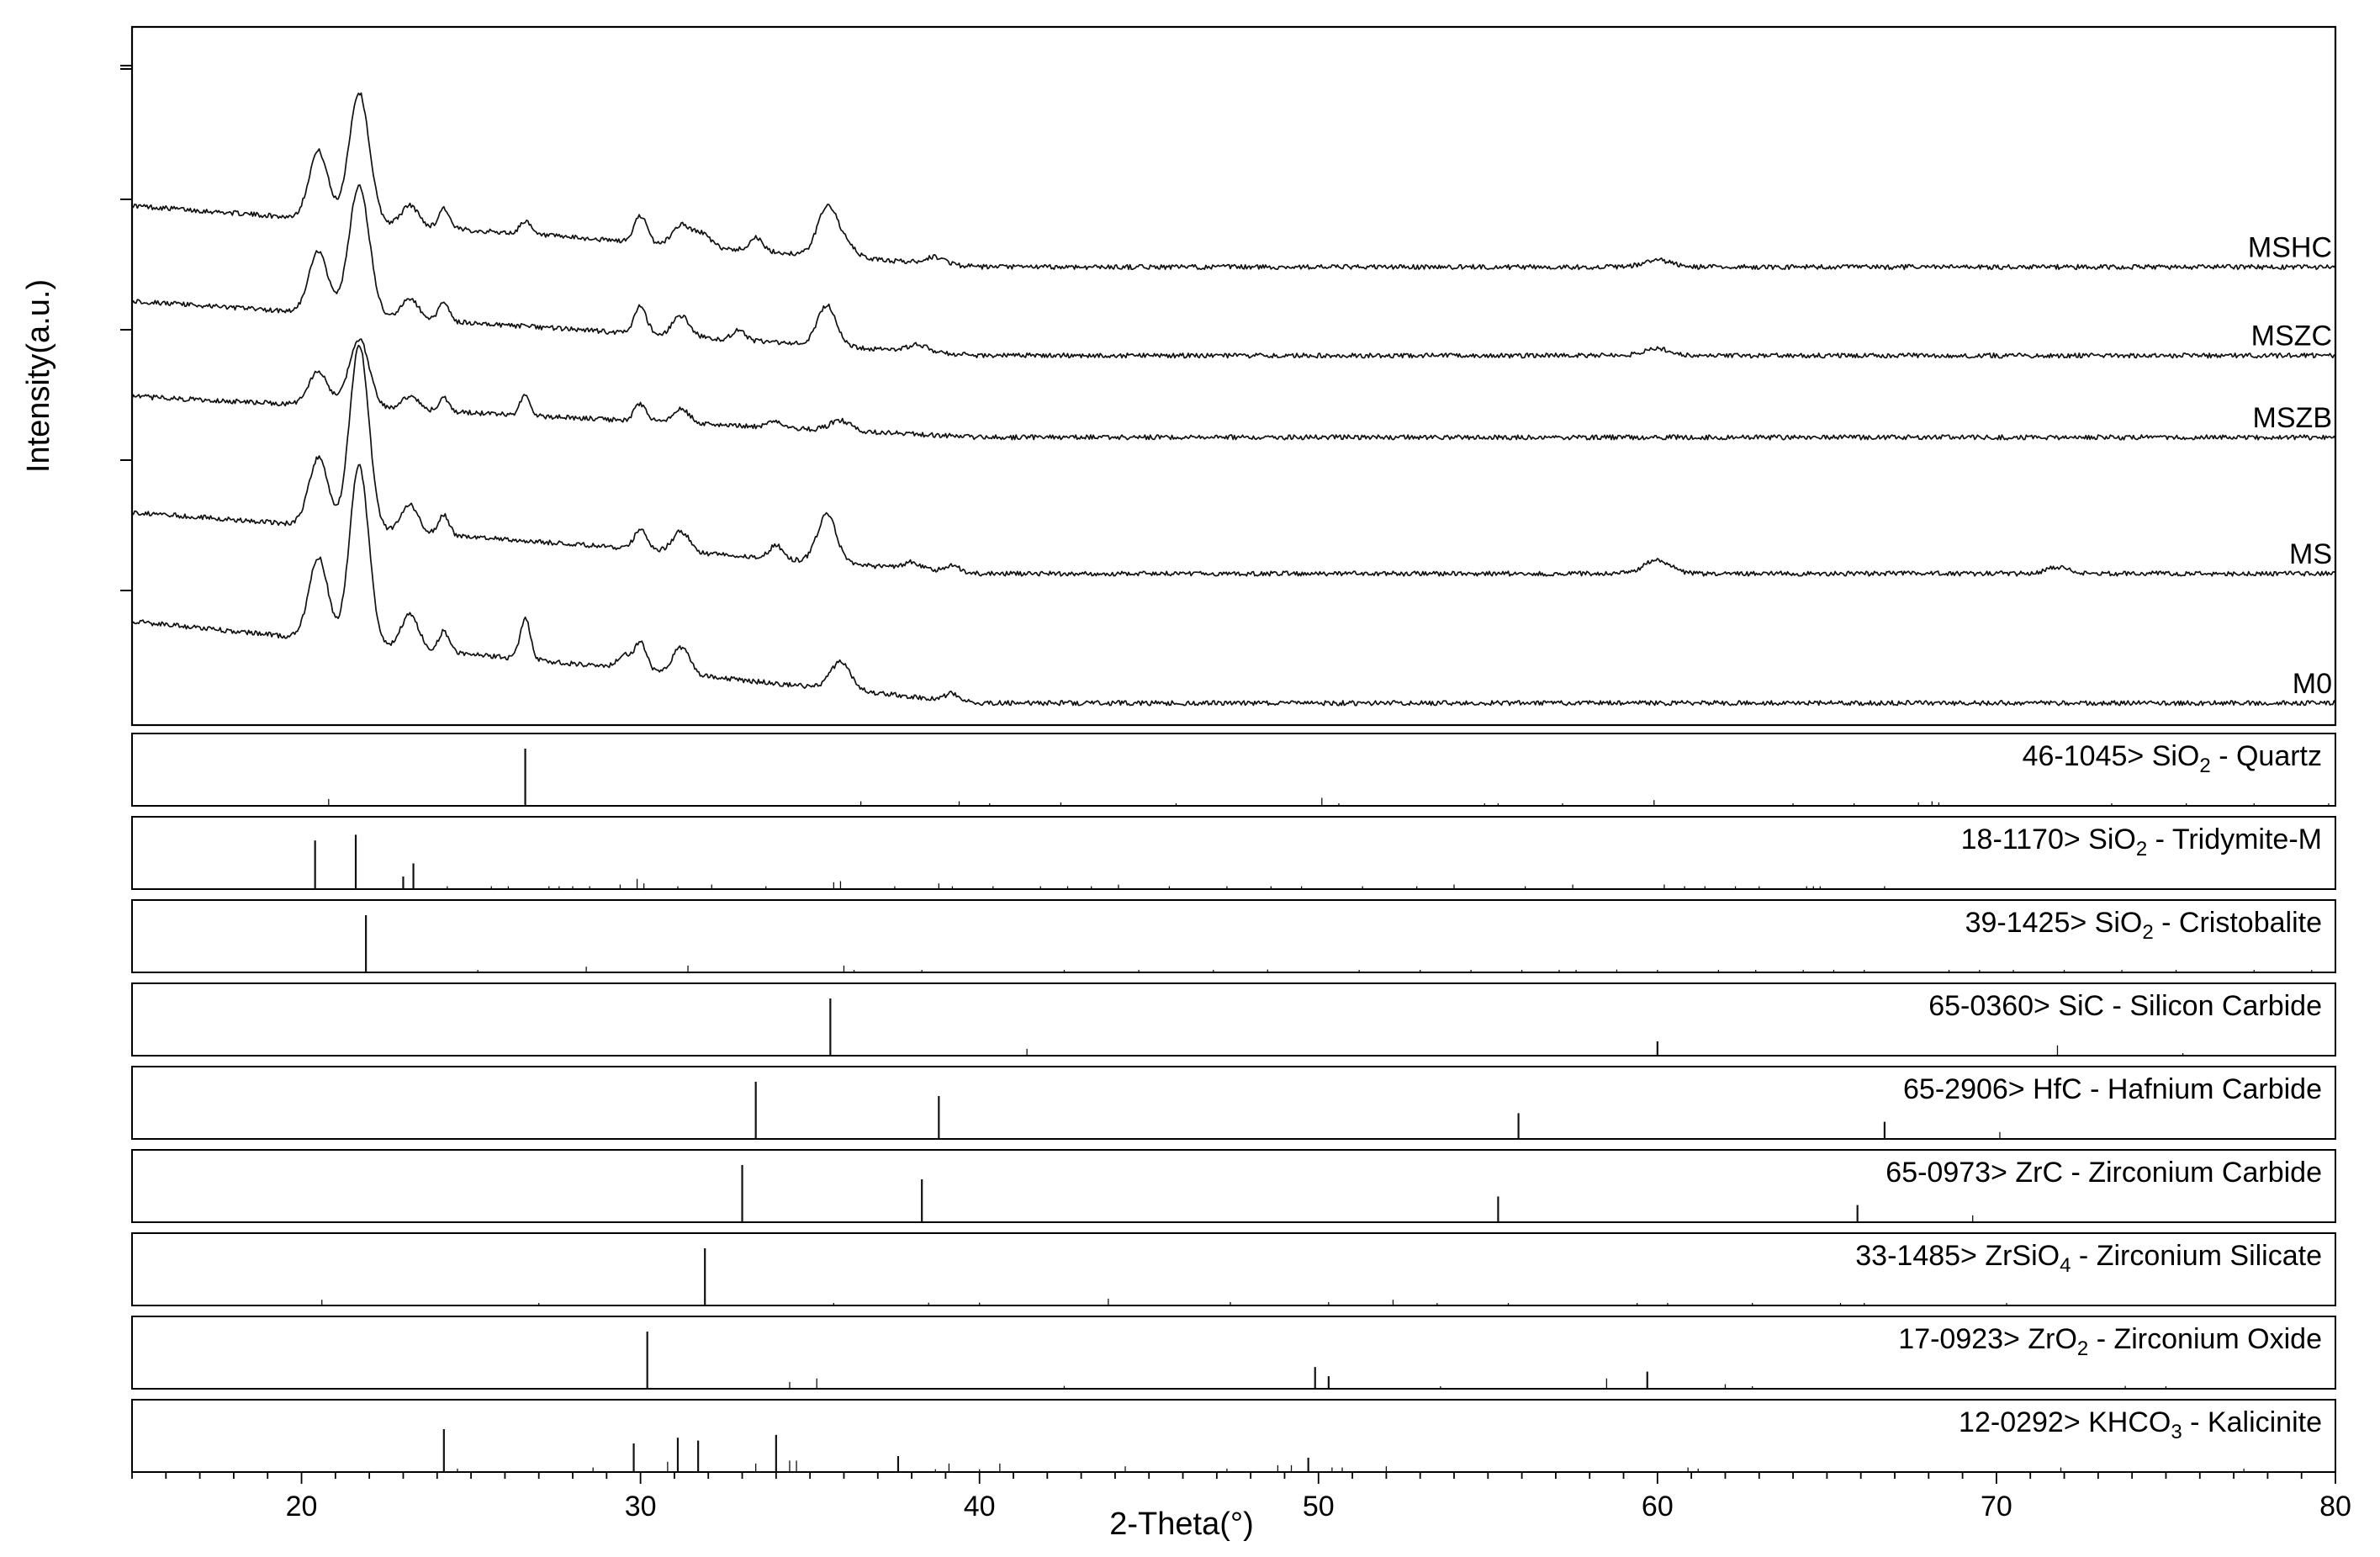 Image resolution: width=2380 pixels, height=1557 pixels. Describe the element at coordinates (2292, 418) in the screenshot. I see `series-label-mszb: MSZB` at that location.